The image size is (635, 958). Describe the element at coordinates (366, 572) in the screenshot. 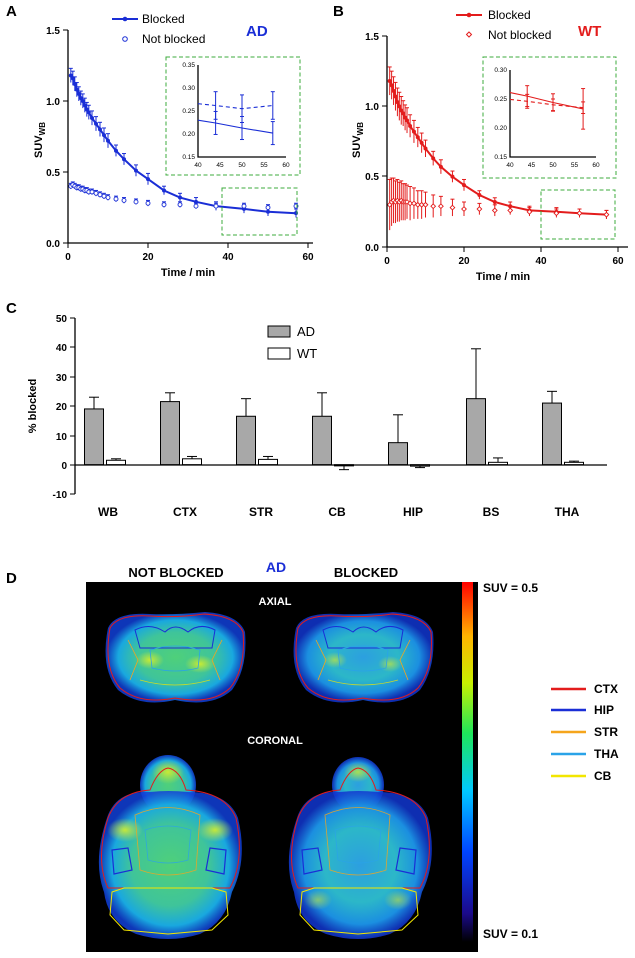

I see `d-col-blocked: BLOCKED` at that location.